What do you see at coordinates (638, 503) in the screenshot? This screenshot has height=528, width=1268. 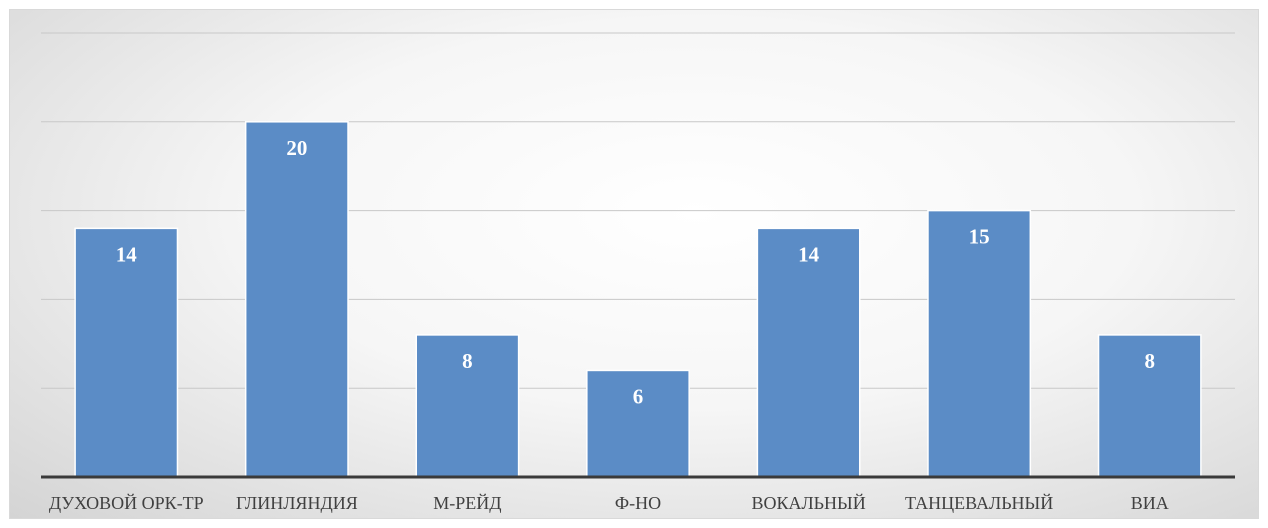 I see `x-tick-label: Ф-НО` at bounding box center [638, 503].